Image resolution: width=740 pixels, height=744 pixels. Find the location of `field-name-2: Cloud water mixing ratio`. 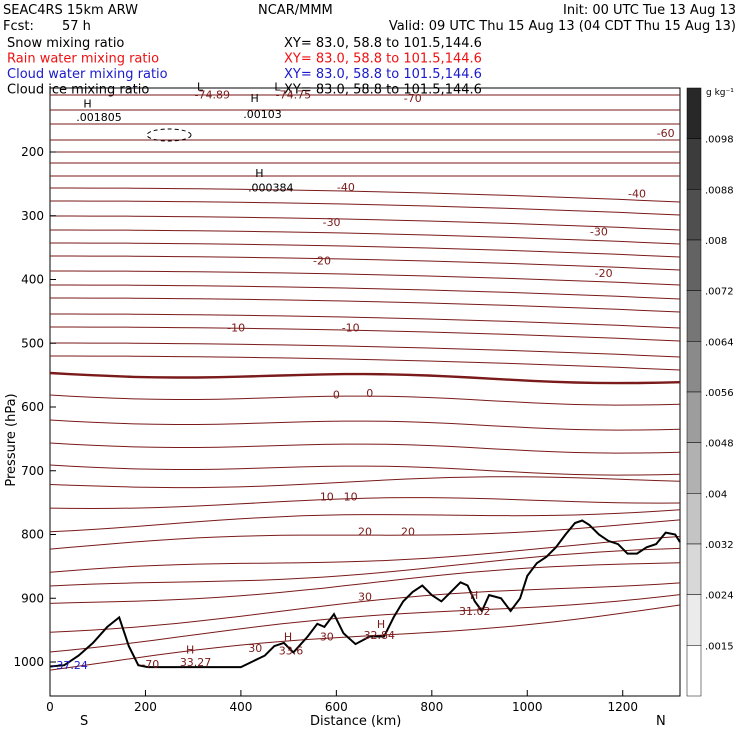

field-name-2: Cloud water mixing ratio is located at coordinates (87, 74).